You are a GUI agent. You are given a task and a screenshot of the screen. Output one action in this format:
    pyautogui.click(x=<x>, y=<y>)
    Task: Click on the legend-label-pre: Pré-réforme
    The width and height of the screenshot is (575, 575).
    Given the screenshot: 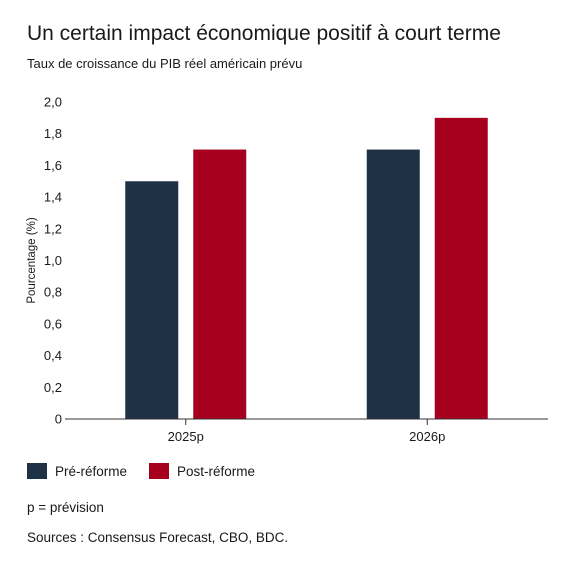 What is the action you would take?
    pyautogui.click(x=91, y=471)
    